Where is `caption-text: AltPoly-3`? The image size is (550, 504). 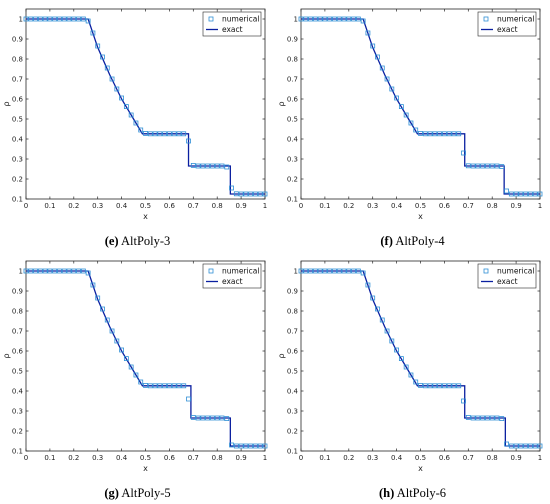
caption-text: AltPoly-3 is located at coordinates (146, 241).